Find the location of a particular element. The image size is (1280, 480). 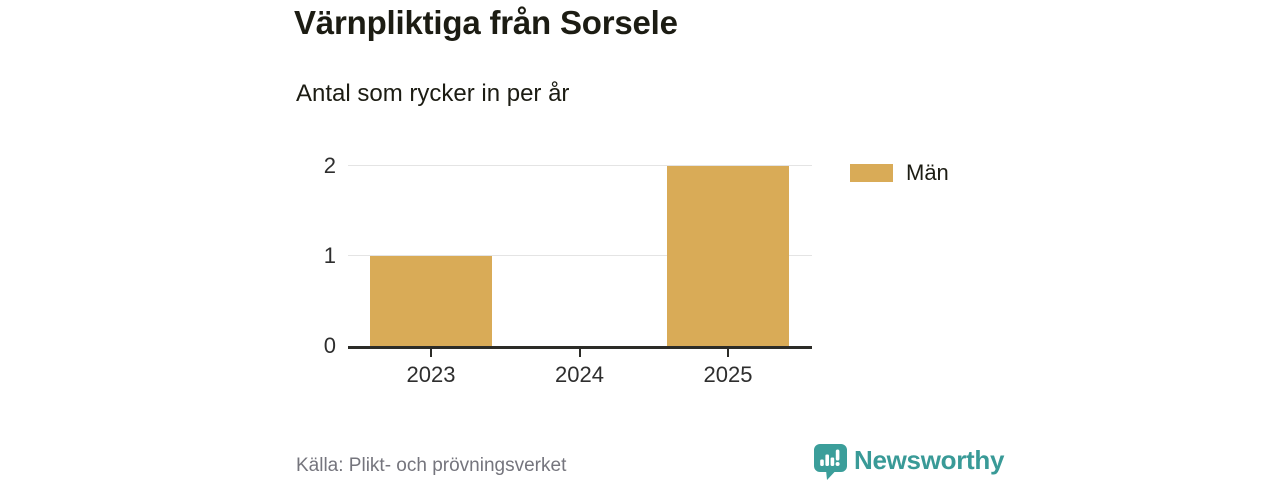

x-axis-label: 2023 is located at coordinates (431, 374).